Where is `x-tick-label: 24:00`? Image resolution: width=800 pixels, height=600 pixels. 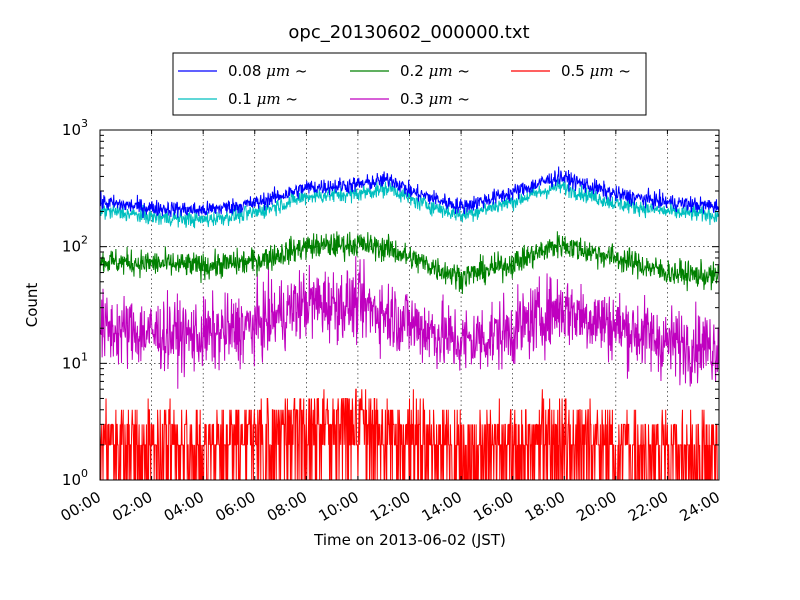 x-tick-label: 24:00 is located at coordinates (700, 506).